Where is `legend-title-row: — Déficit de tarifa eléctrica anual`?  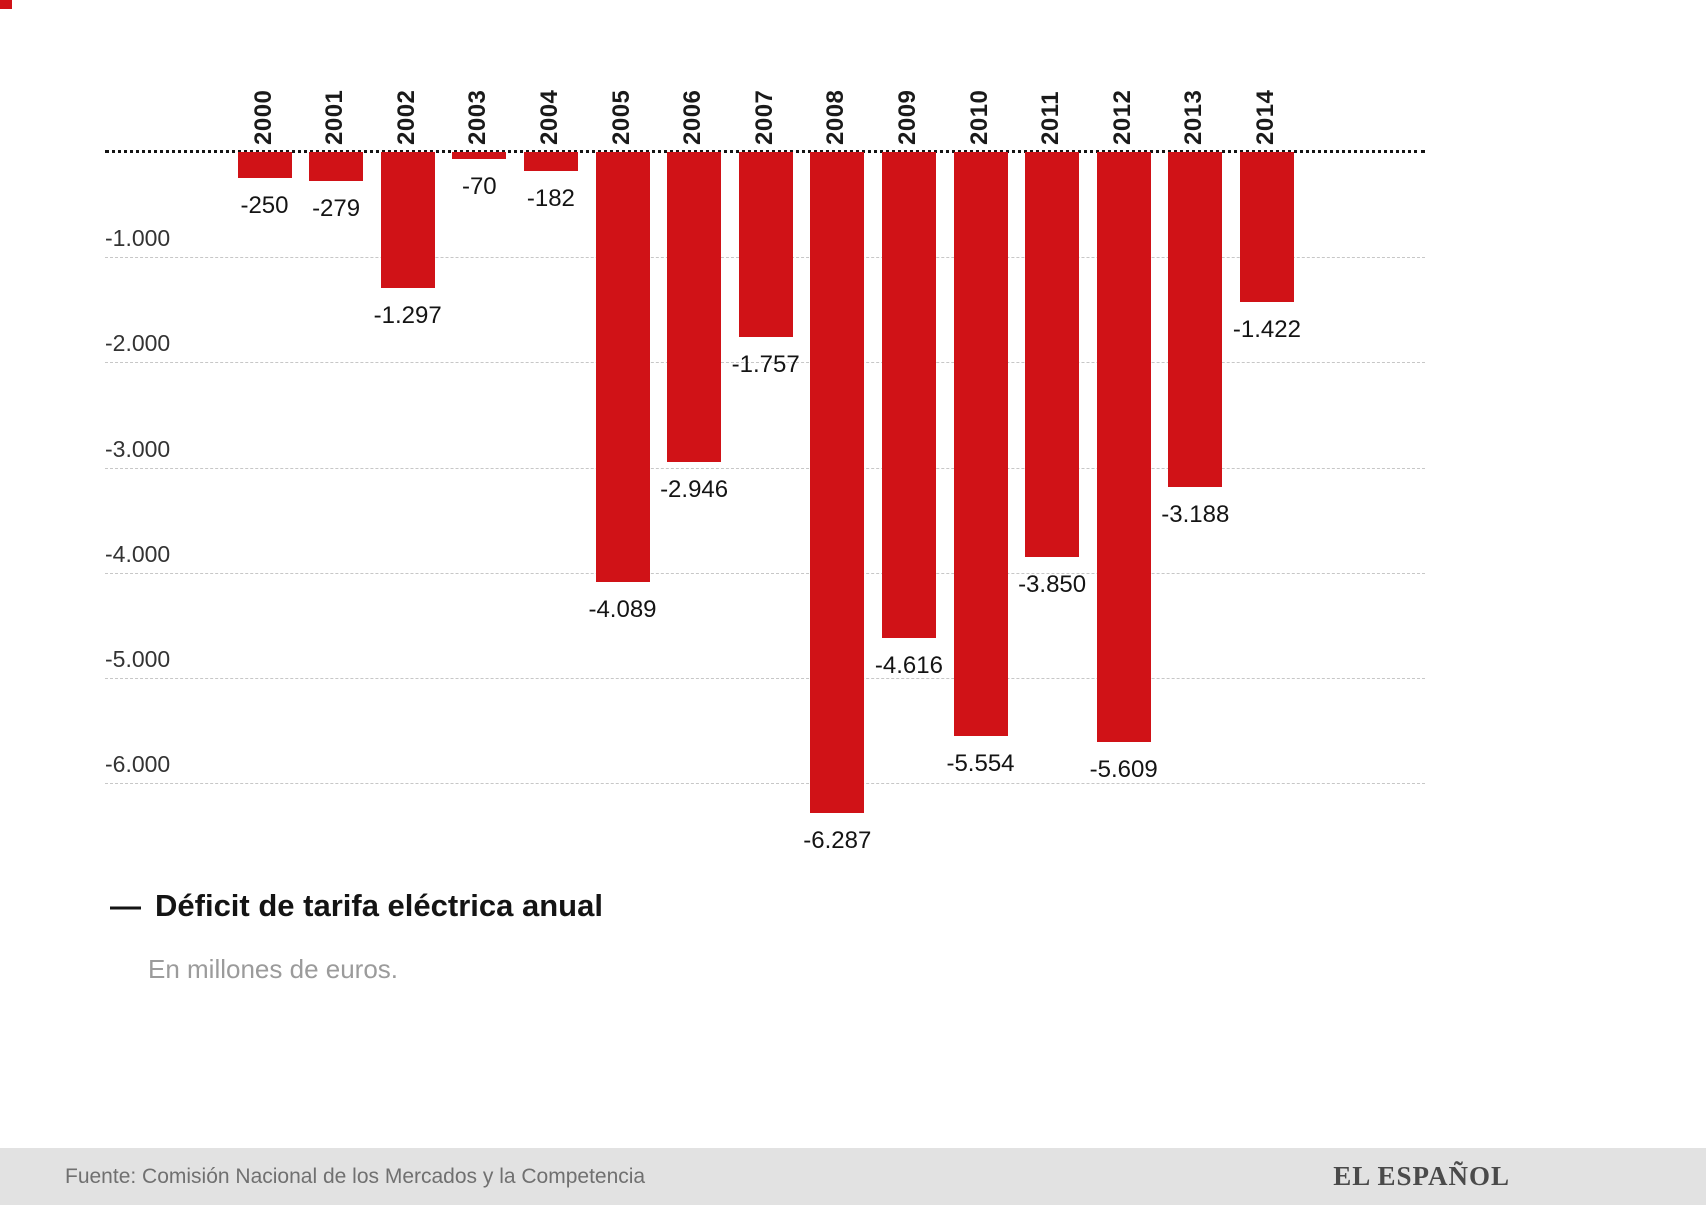 legend-title-row: — Déficit de tarifa eléctrica anual is located at coordinates (356, 906).